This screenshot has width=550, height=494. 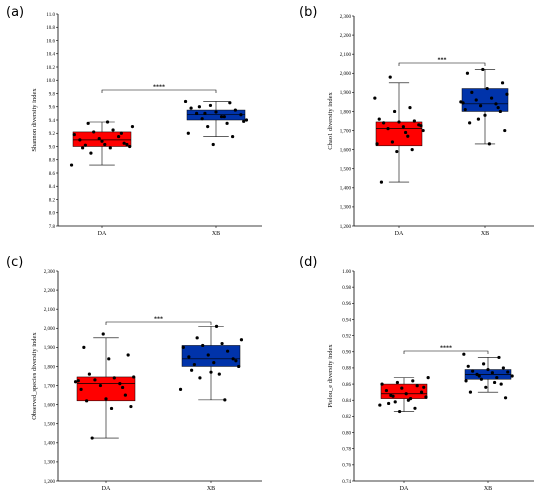 What do you see at coordinates (50, 272) in the screenshot?
I see `y-tick-label: 2,300` at bounding box center [50, 272].